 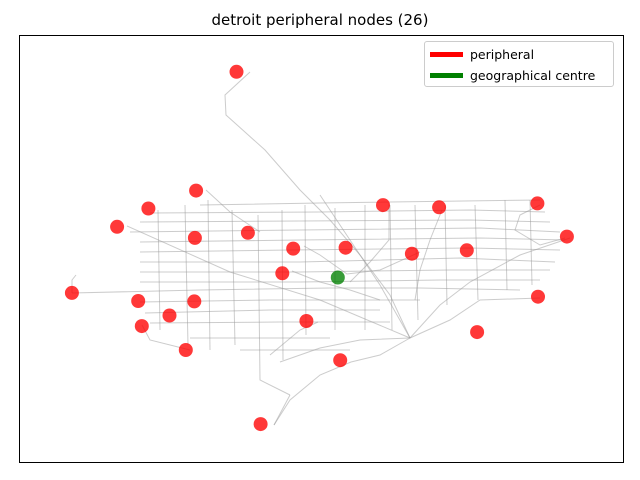 I want to click on chart-title: detroit peripheral nodes (26), so click(x=320, y=20).